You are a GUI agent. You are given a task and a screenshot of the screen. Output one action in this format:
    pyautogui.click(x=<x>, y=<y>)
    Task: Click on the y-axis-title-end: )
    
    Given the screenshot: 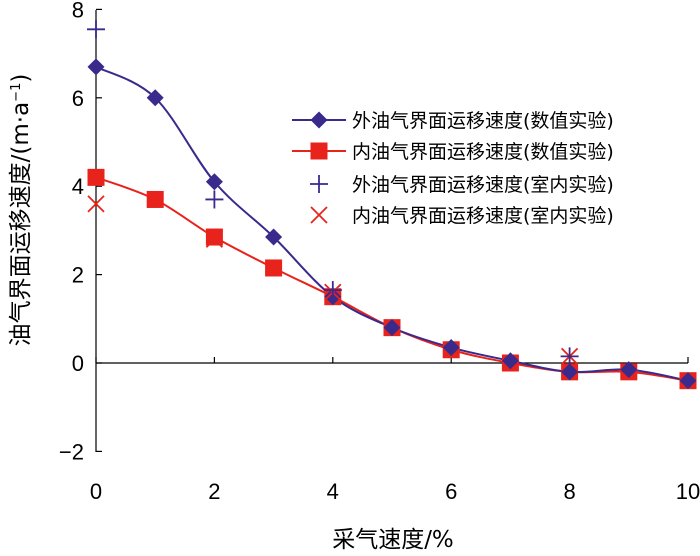 What is the action you would take?
    pyautogui.click(x=21, y=78)
    